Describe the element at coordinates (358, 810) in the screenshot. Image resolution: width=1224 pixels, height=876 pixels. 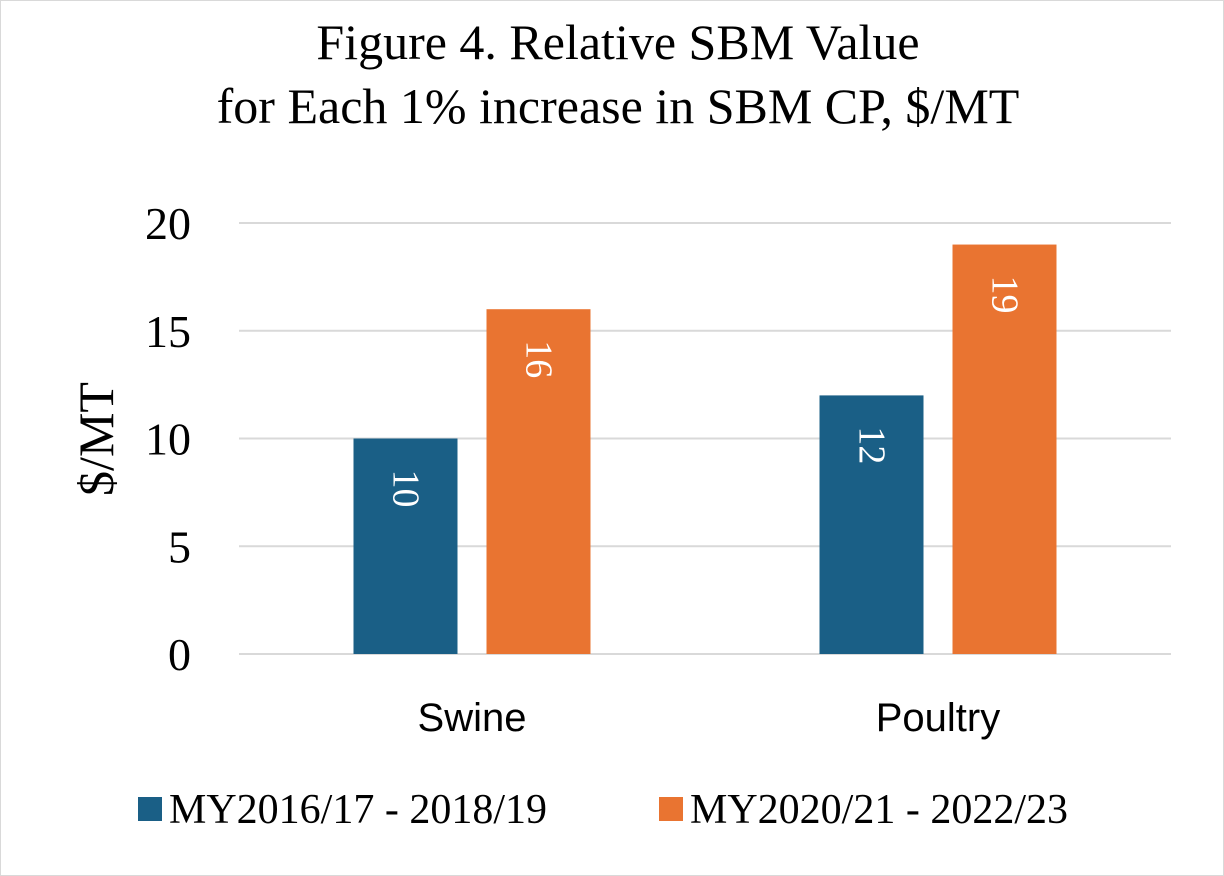
I see `legend-label: MY2016/17 - 2018/19` at that location.